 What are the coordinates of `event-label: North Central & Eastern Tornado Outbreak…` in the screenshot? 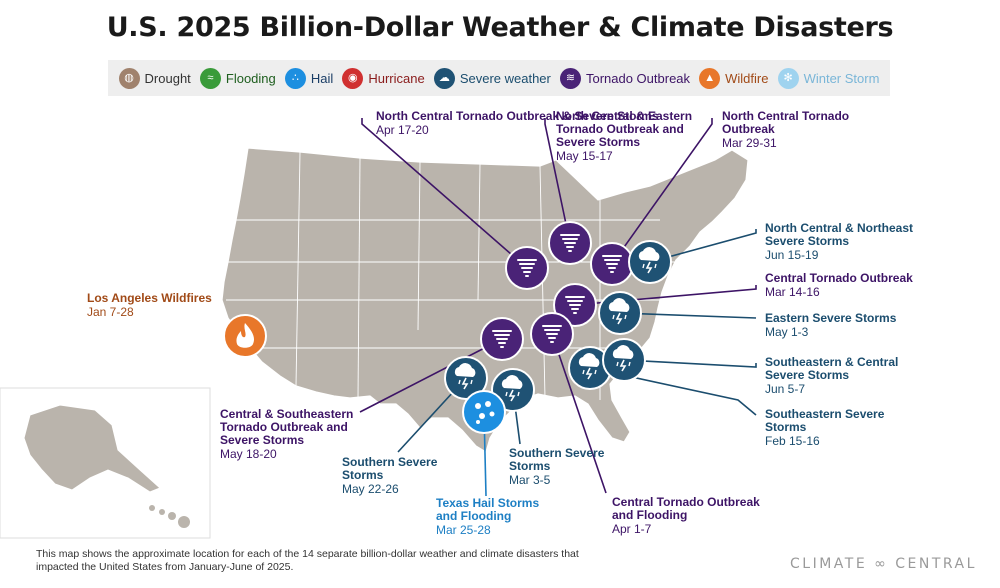 It's located at (624, 136).